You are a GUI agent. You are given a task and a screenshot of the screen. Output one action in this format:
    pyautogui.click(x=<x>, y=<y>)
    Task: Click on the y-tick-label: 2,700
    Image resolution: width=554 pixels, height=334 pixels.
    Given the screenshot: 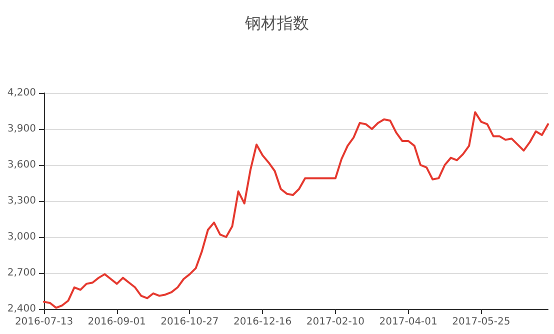 What is the action you would take?
    pyautogui.click(x=21, y=273)
    